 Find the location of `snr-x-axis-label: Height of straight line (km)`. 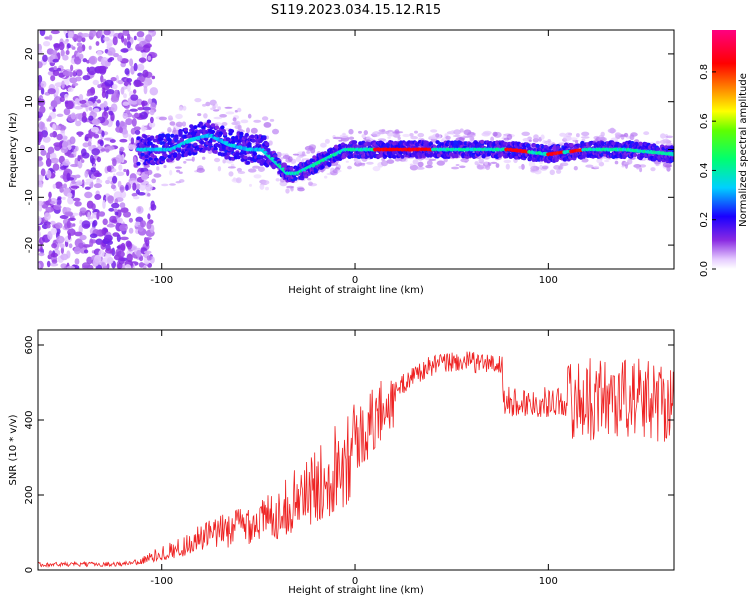

snr-x-axis-label: Height of straight line (km) is located at coordinates (356, 590).